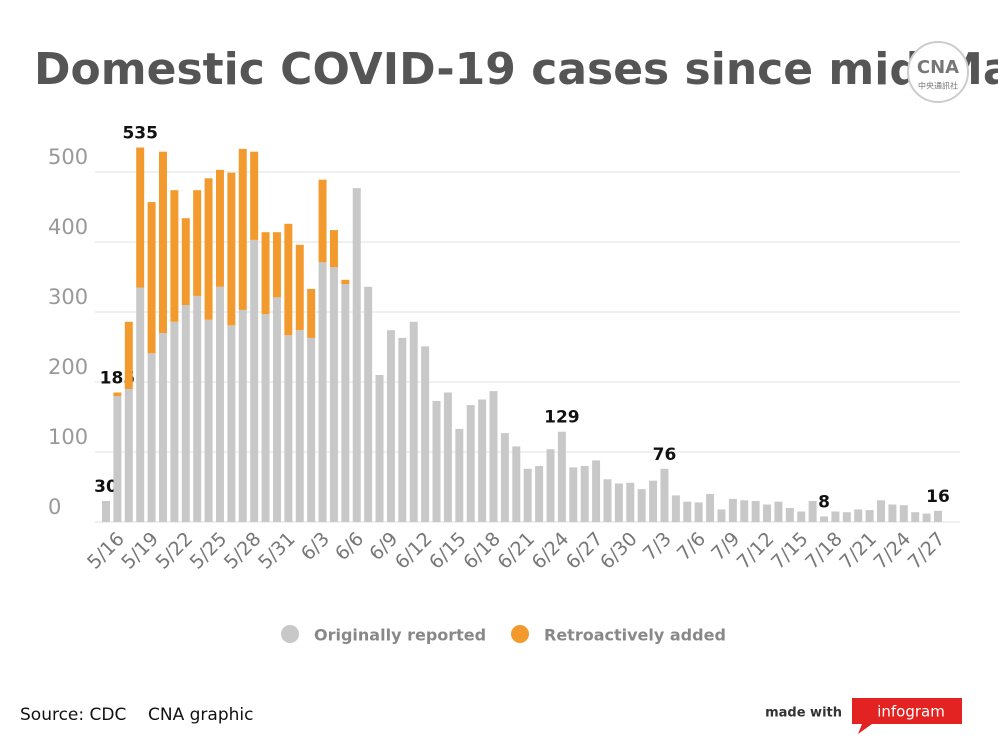 This screenshot has width=998, height=750. I want to click on brand-badge, so click(907, 716).